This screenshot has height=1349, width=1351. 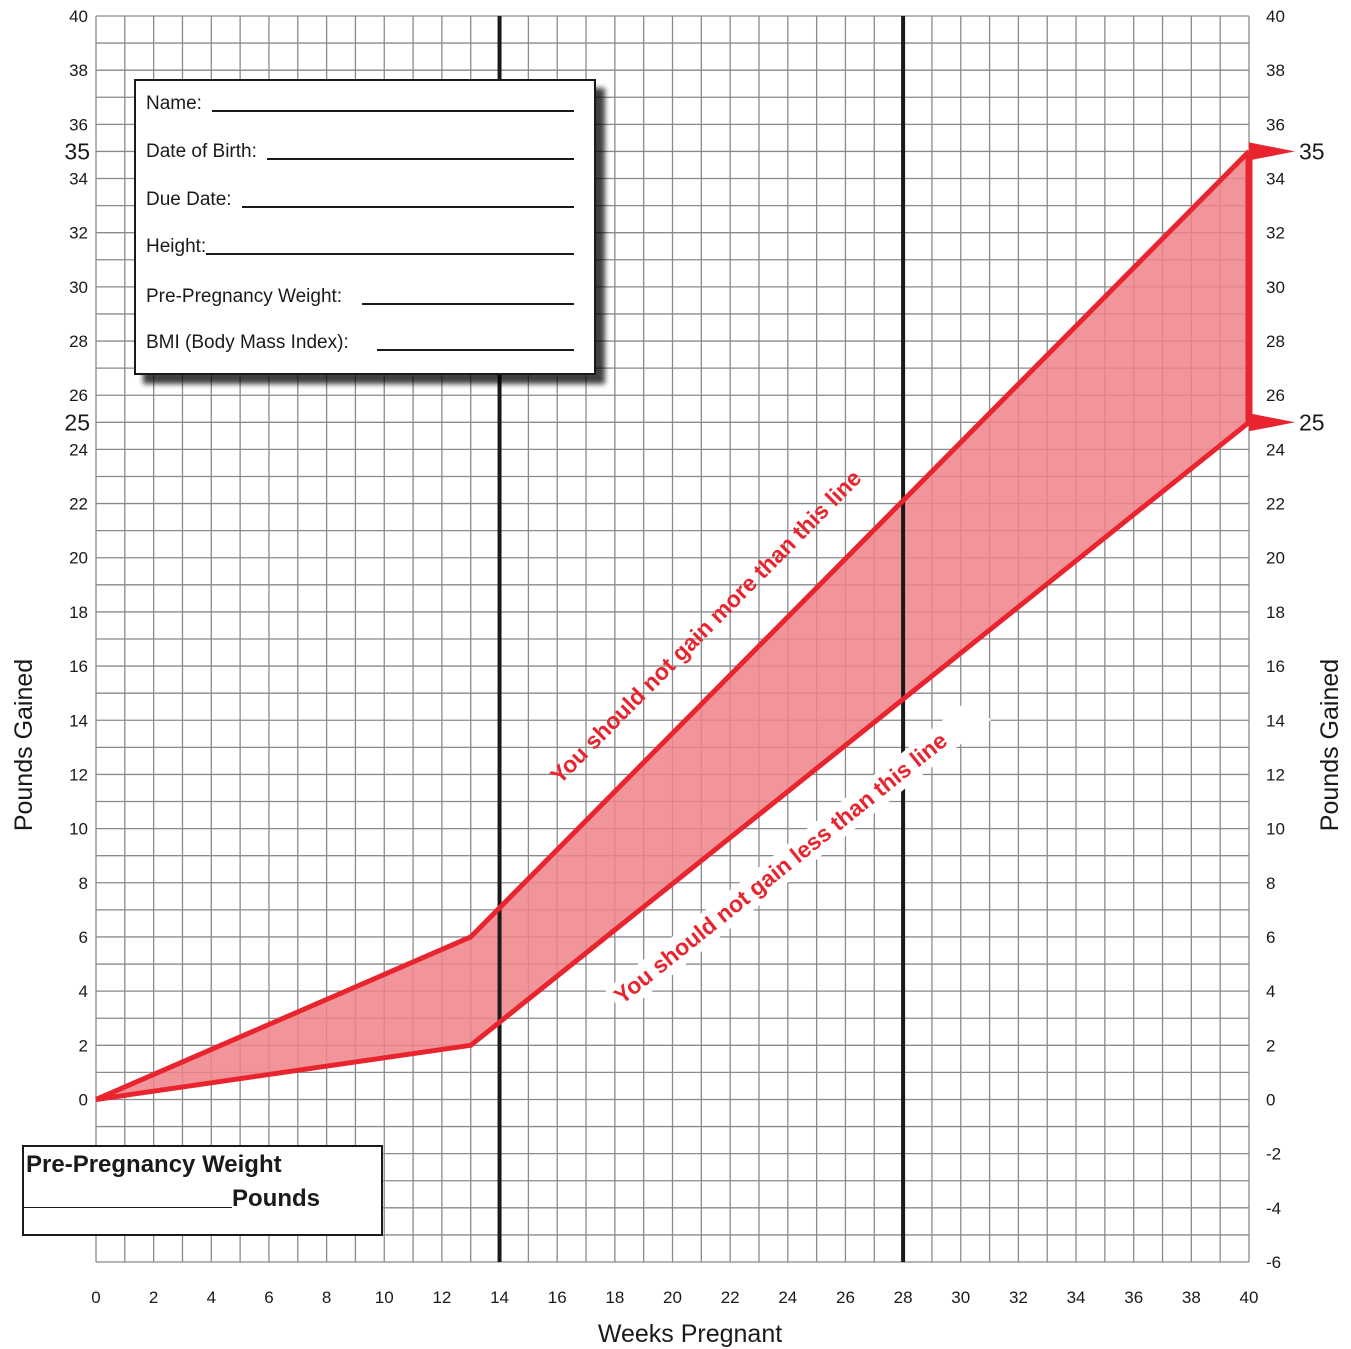 What do you see at coordinates (1273, 1154) in the screenshot?
I see `y-tick-label-right: -2` at bounding box center [1273, 1154].